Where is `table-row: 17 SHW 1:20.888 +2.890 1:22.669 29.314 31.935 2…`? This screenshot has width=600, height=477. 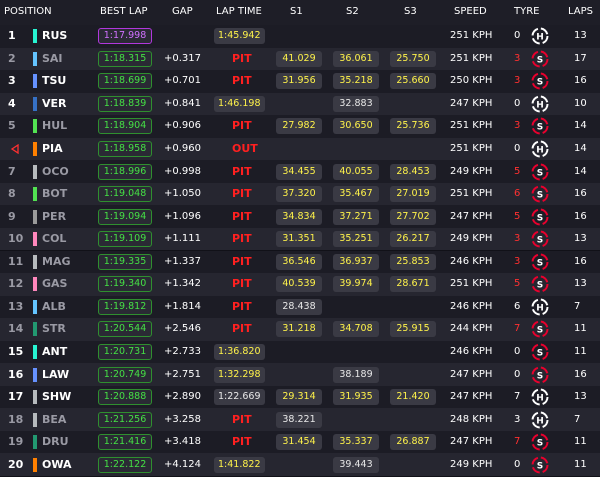
table-row: 17 SHW 1:20.888 +2.890 1:22.669 29.314 31.935 2… is located at coordinates (300, 397).